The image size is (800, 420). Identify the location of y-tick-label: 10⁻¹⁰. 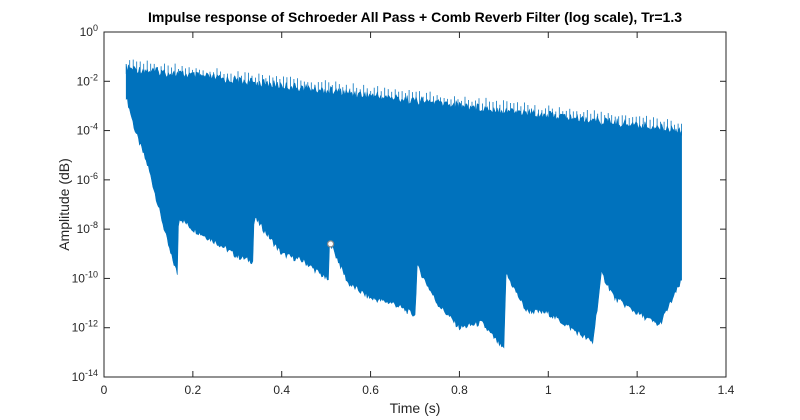
(85, 277).